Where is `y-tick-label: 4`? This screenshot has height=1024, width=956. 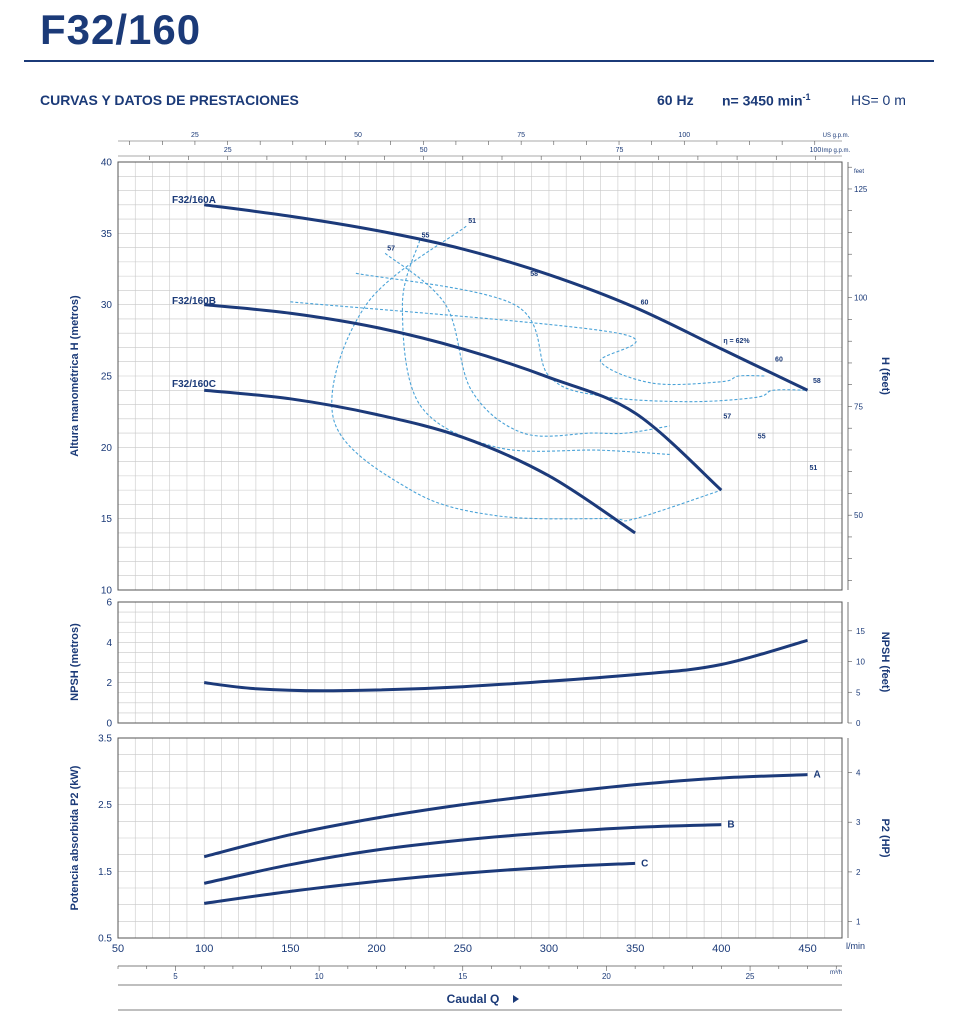
y-tick-label: 4 is located at coordinates (109, 643).